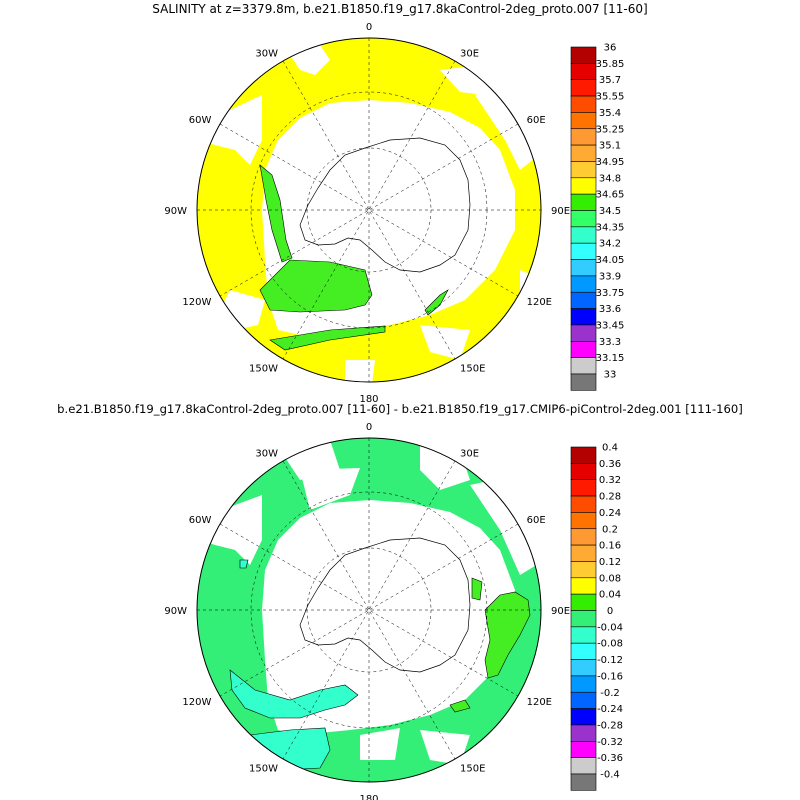 The width and height of the screenshot is (800, 800). I want to click on colorbar-label: 34.05, so click(610, 260).